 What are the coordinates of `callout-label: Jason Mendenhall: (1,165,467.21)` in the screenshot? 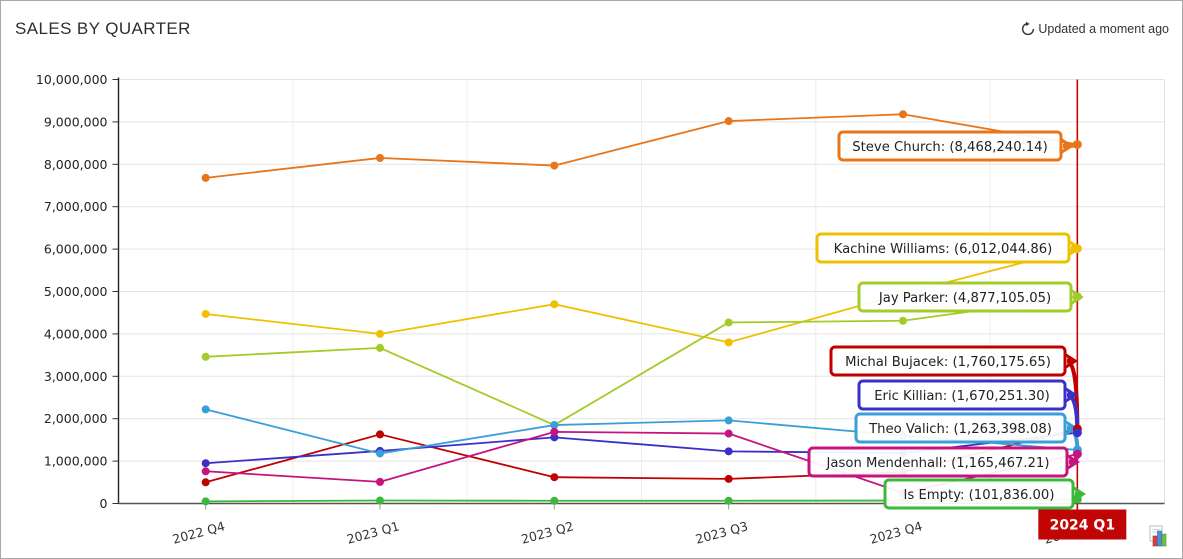 It's located at (938, 463).